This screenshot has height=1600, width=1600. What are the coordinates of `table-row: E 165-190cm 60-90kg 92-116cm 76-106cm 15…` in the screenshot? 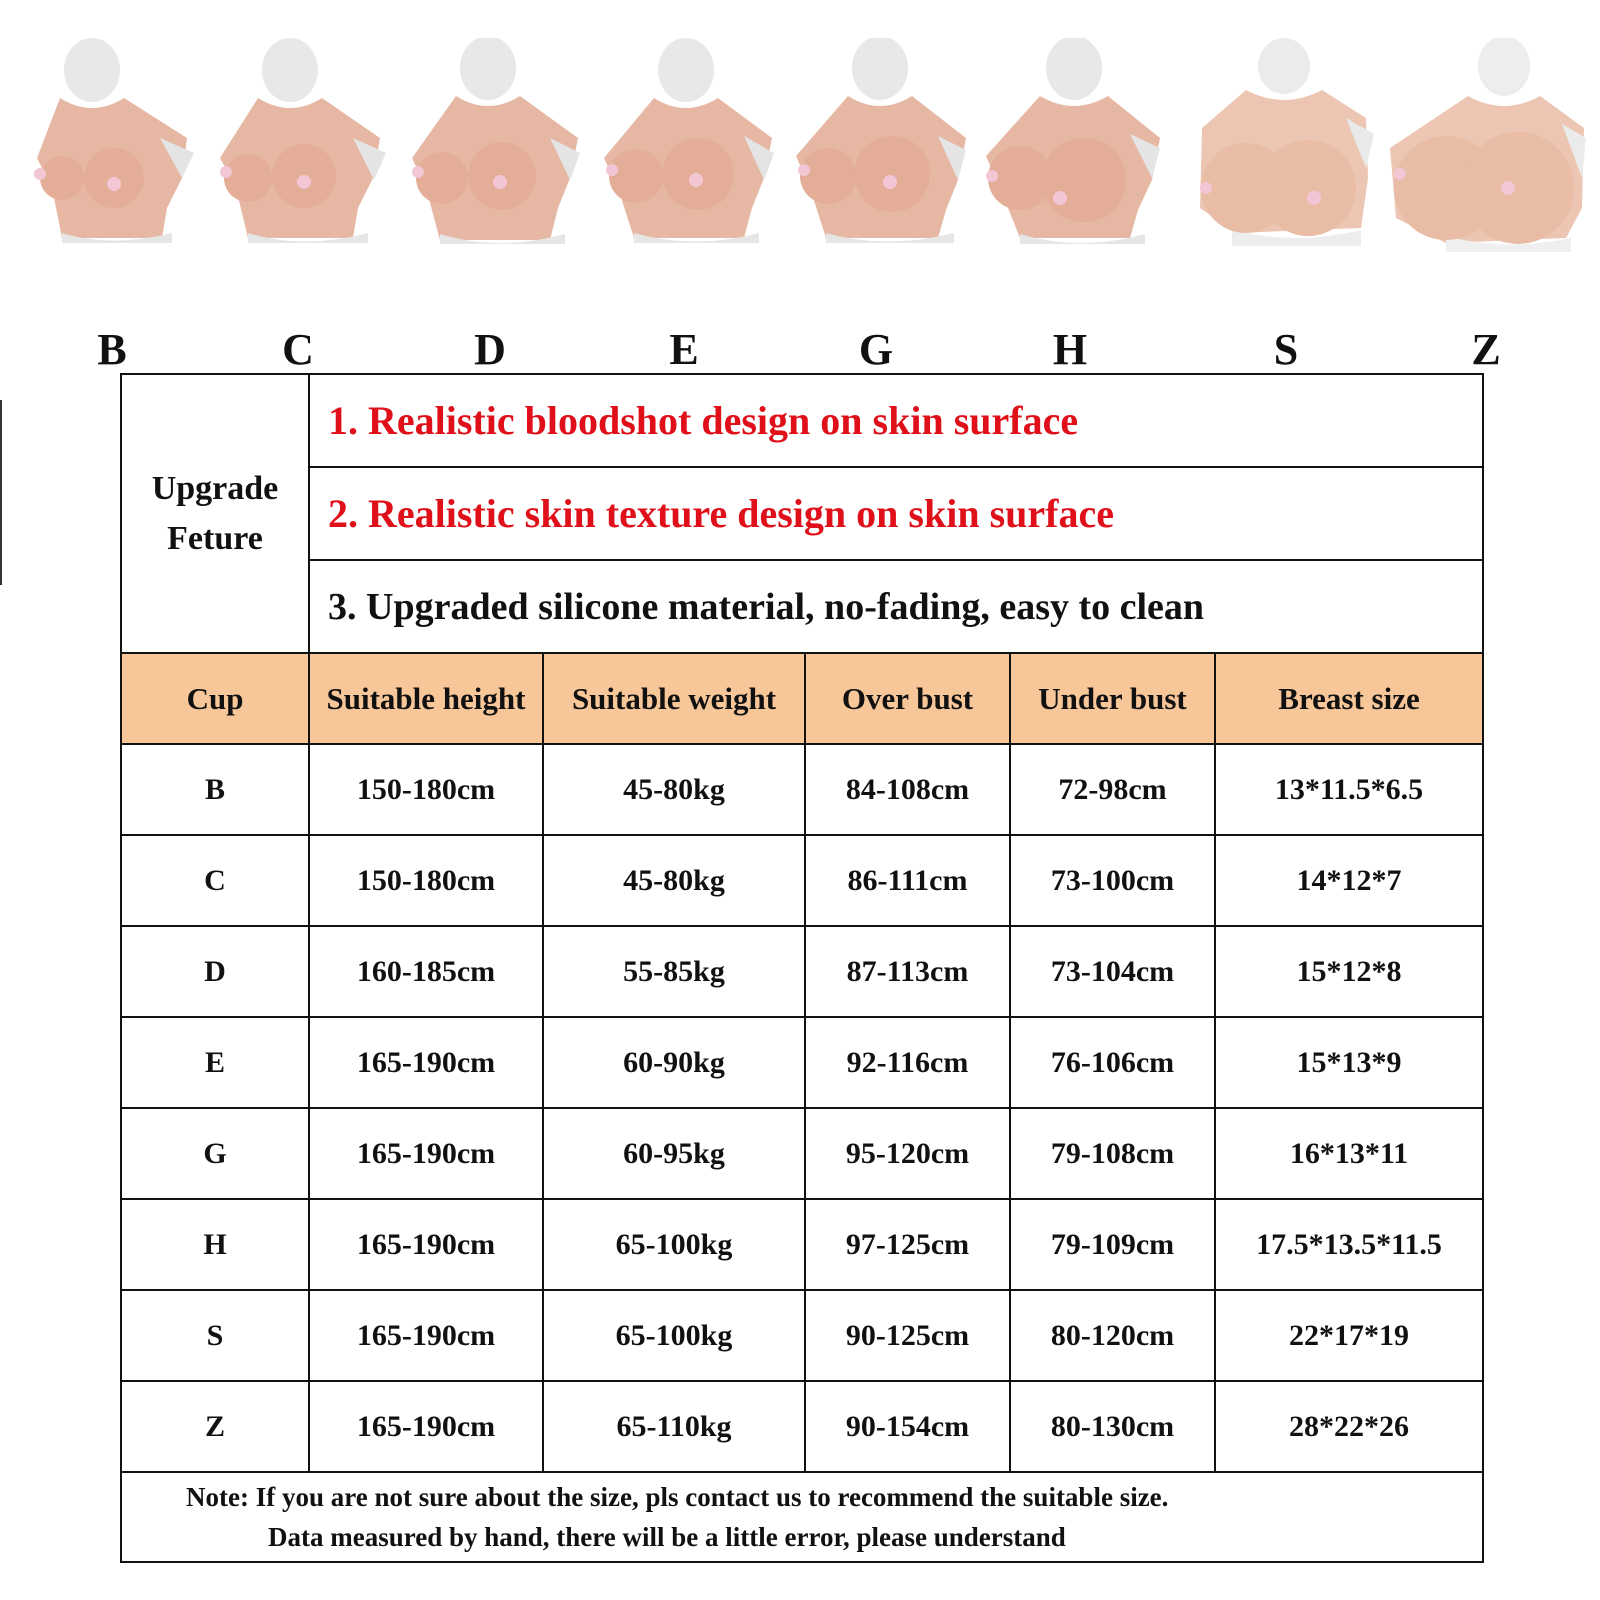 It's located at (802, 1062).